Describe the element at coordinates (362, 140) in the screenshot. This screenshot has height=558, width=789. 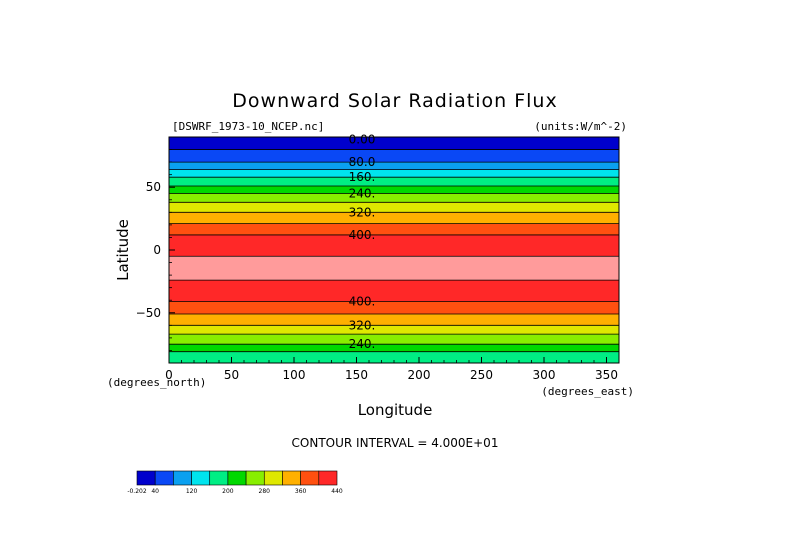
I see `contour-label-0: 0.00` at that location.